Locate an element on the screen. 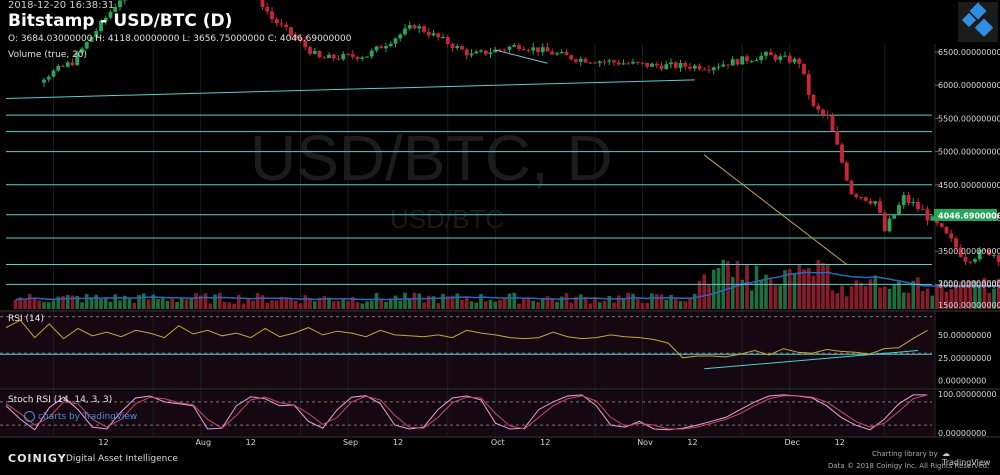  stoch-axis-label: 0.00000000 is located at coordinates (962, 433).